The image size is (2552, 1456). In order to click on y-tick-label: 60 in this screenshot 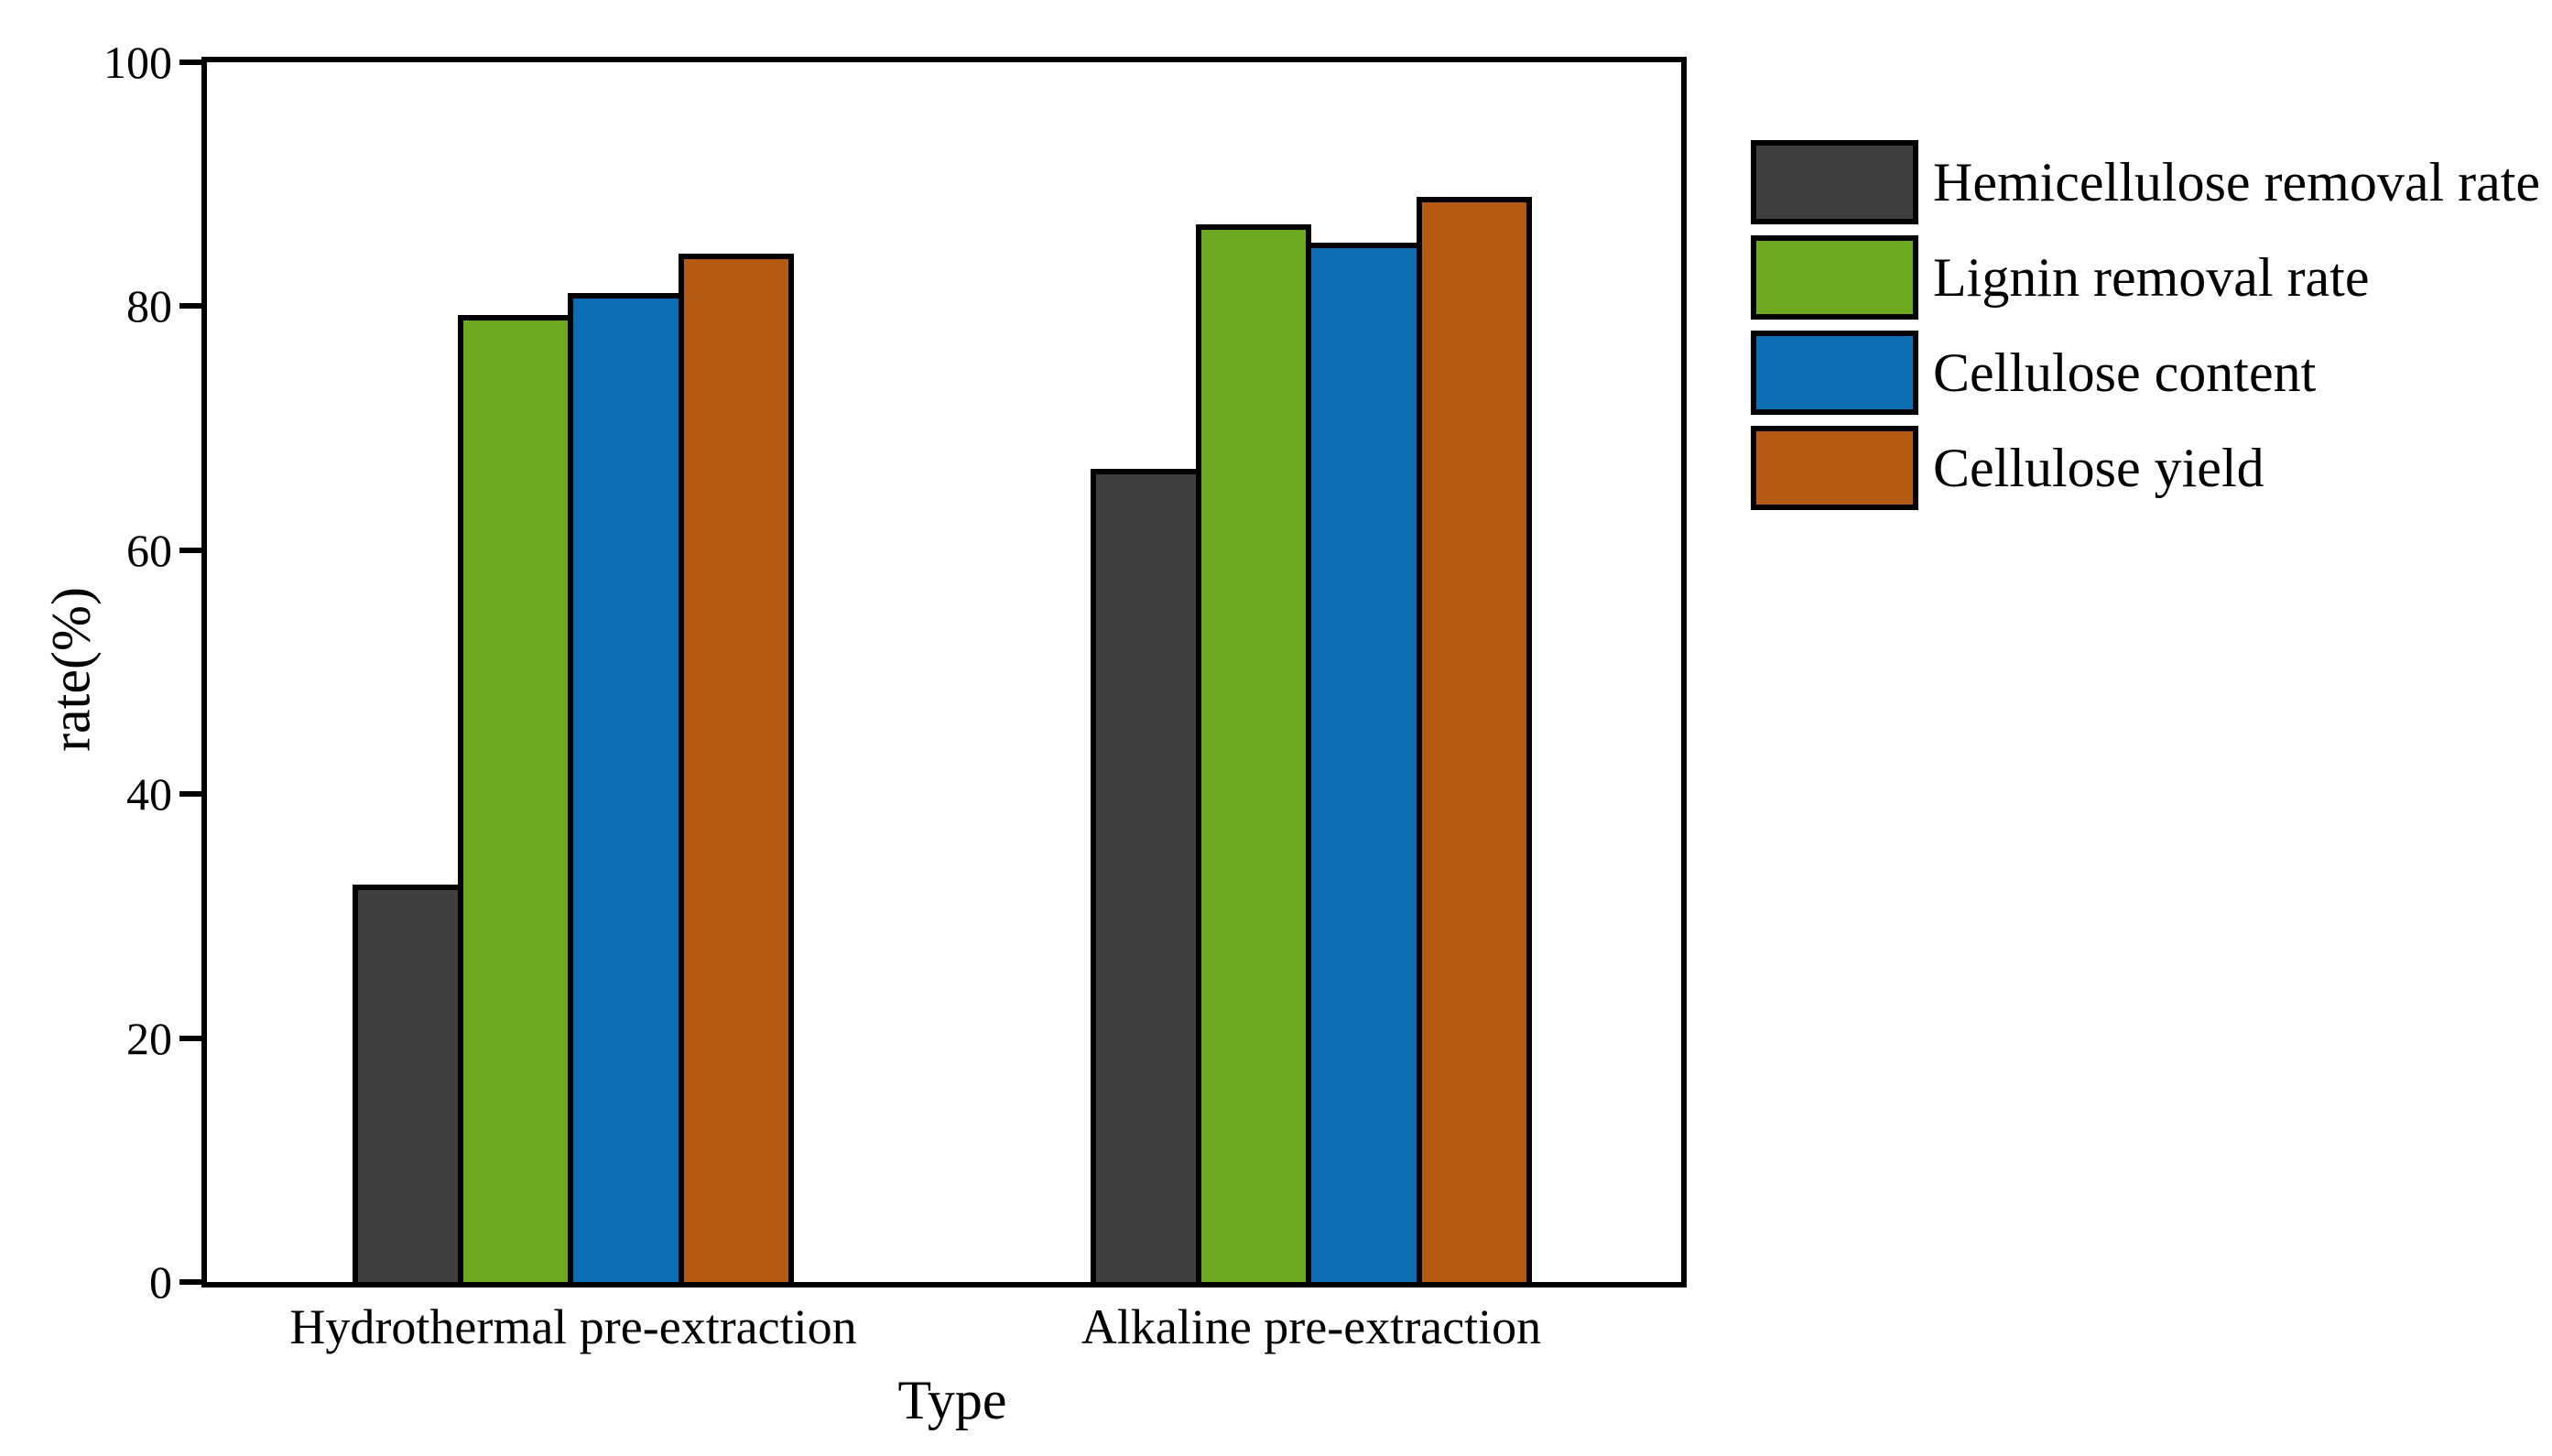, I will do `click(149, 550)`.